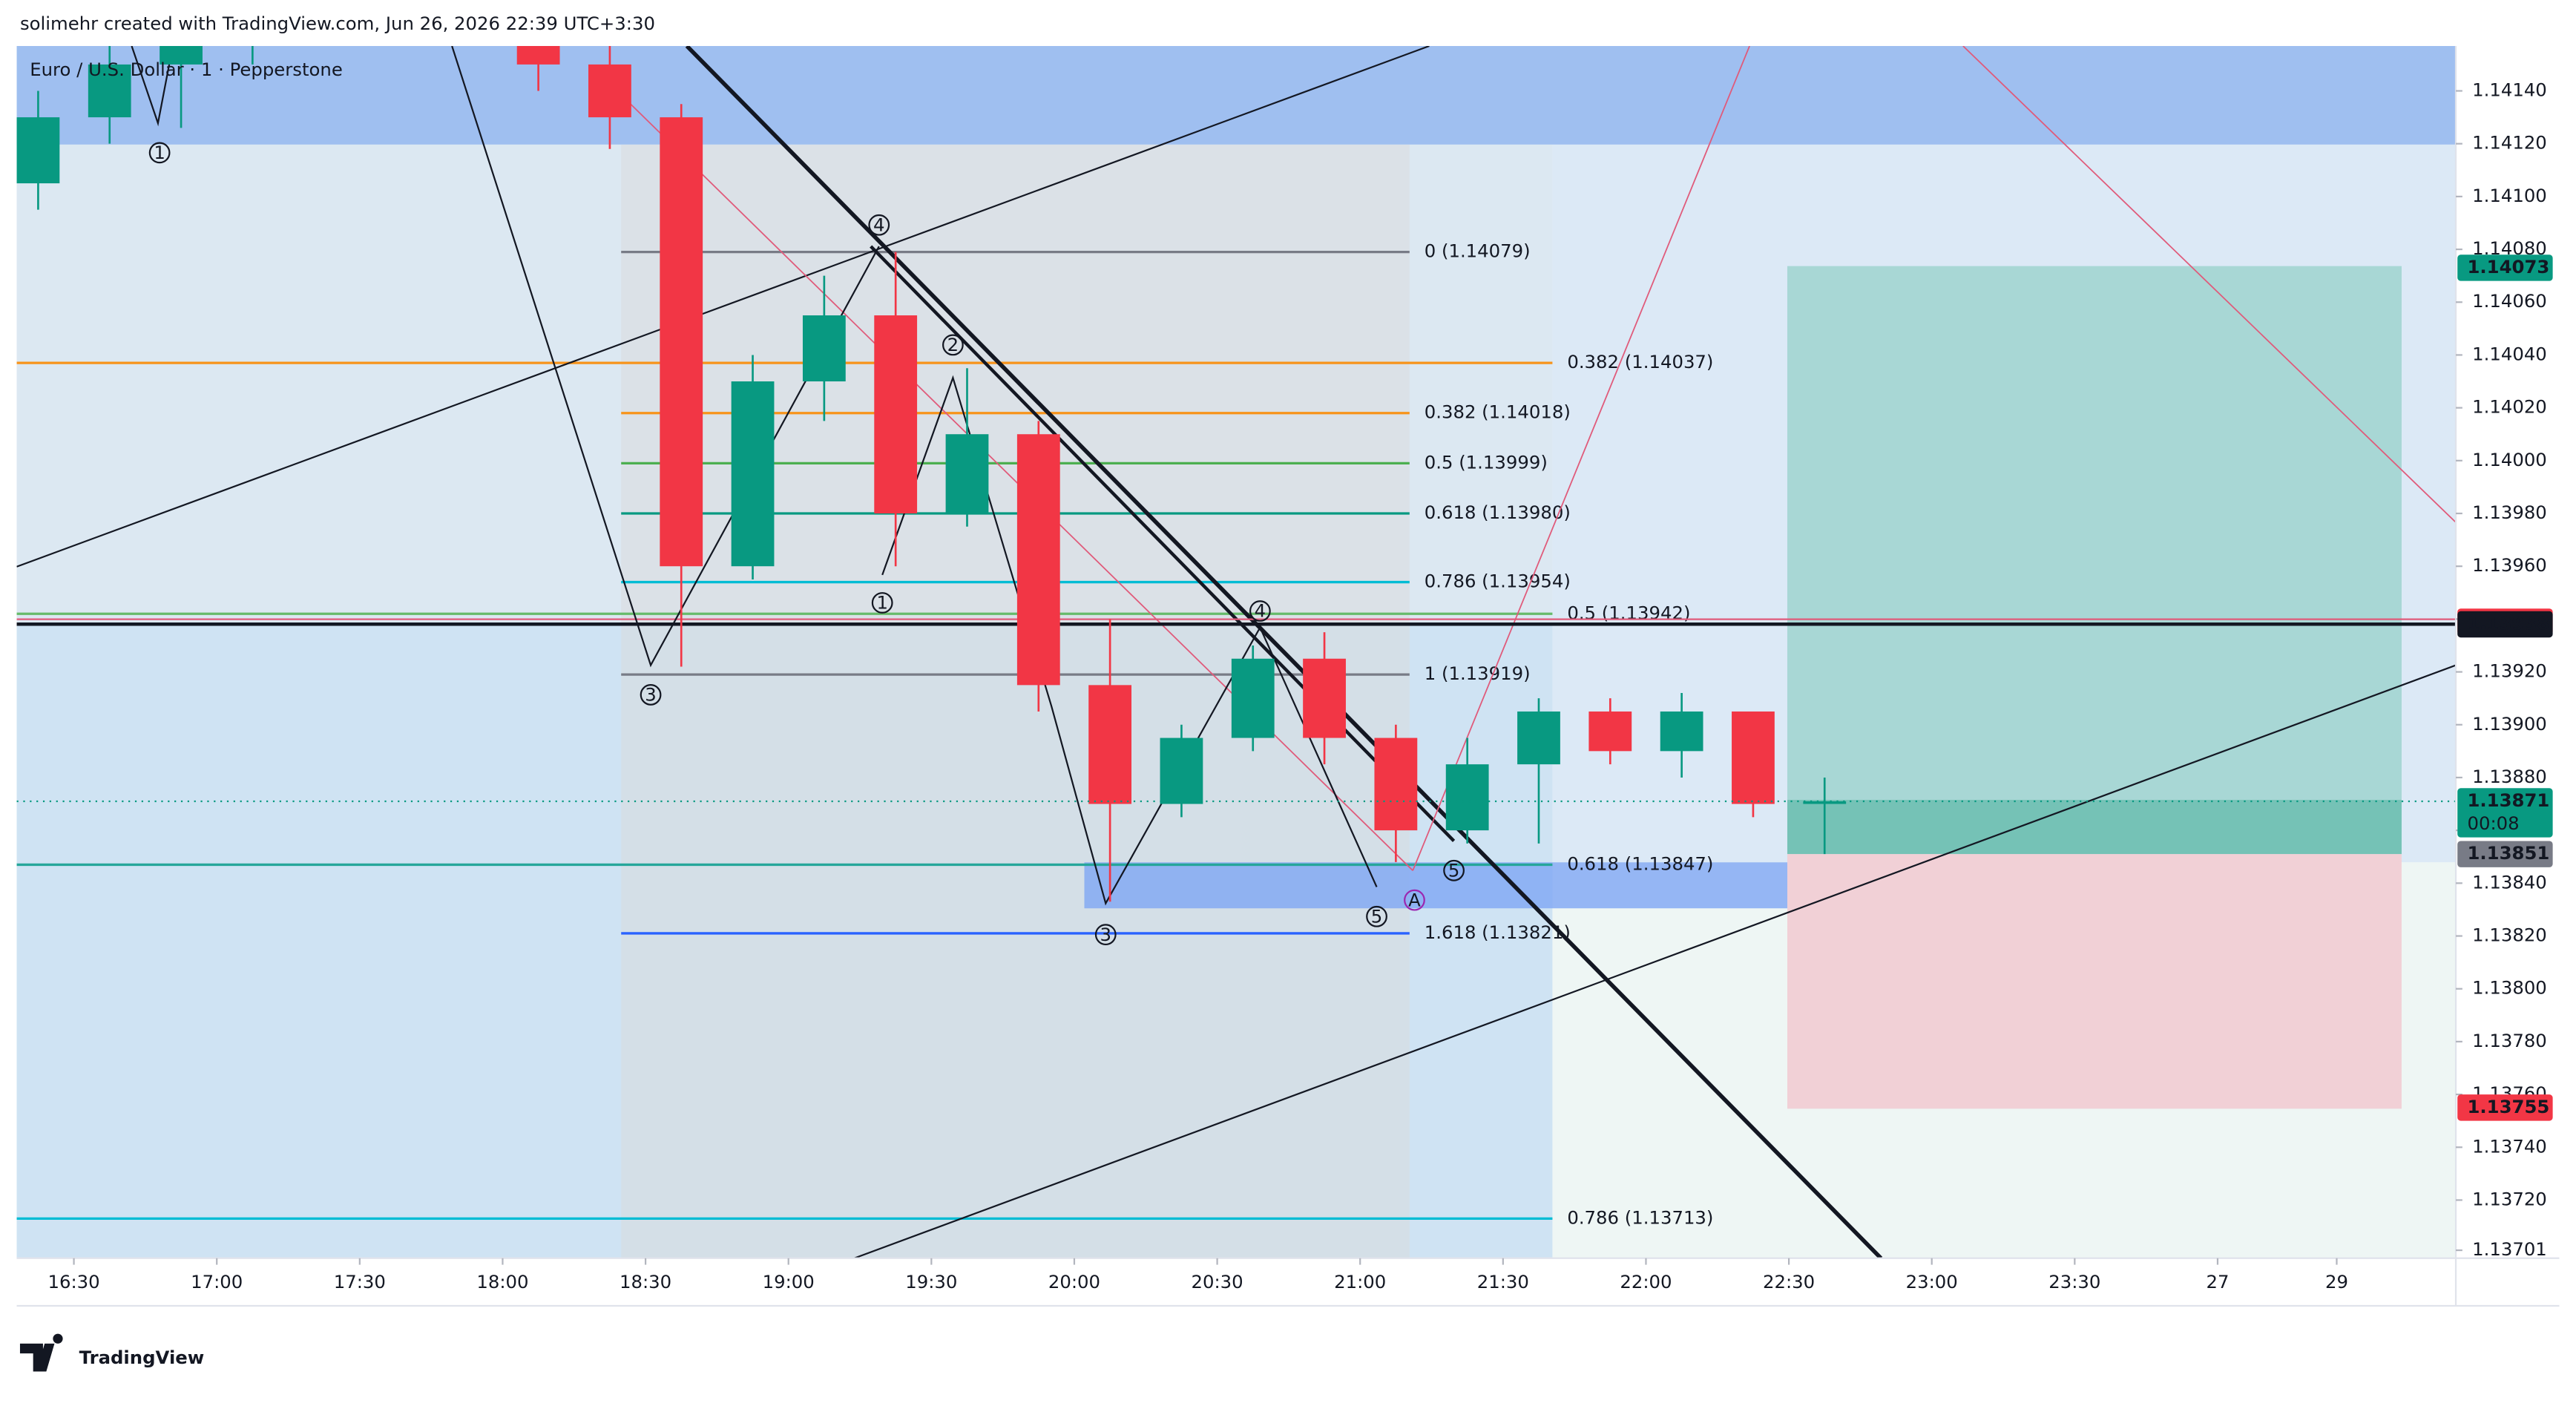  I want to click on x-tick-label: 18:30, so click(645, 1281).